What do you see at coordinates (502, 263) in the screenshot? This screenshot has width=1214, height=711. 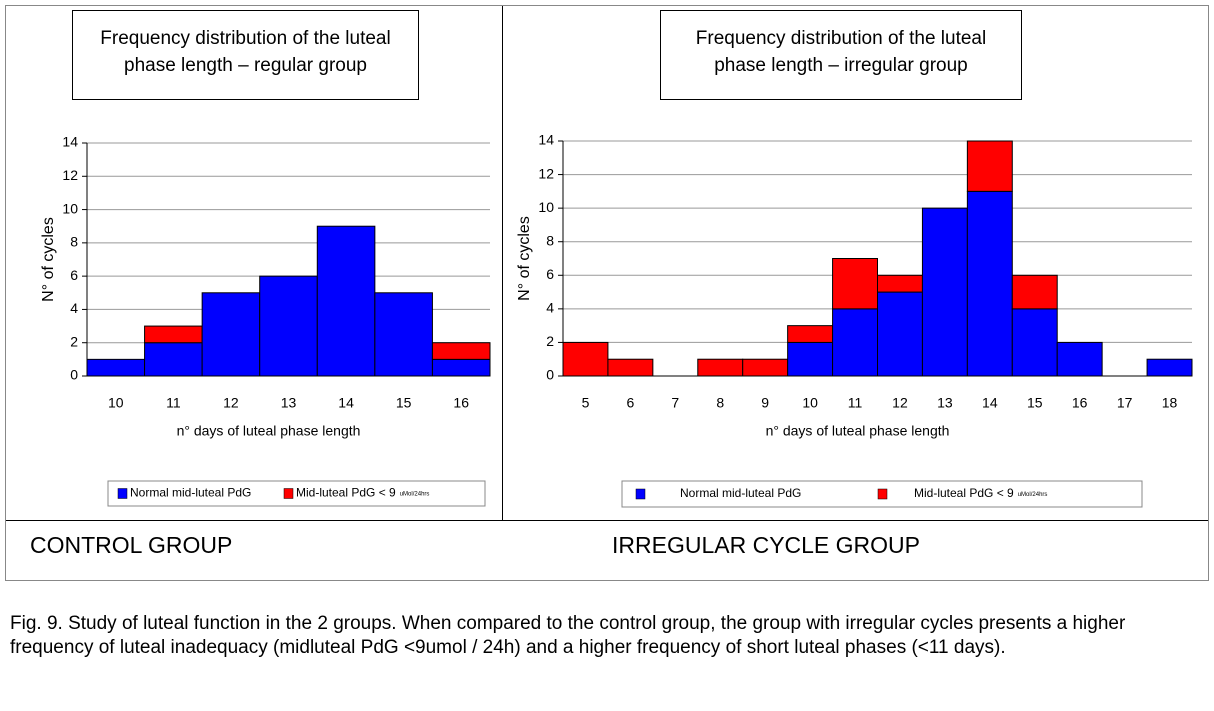 I see `panel-divider` at bounding box center [502, 263].